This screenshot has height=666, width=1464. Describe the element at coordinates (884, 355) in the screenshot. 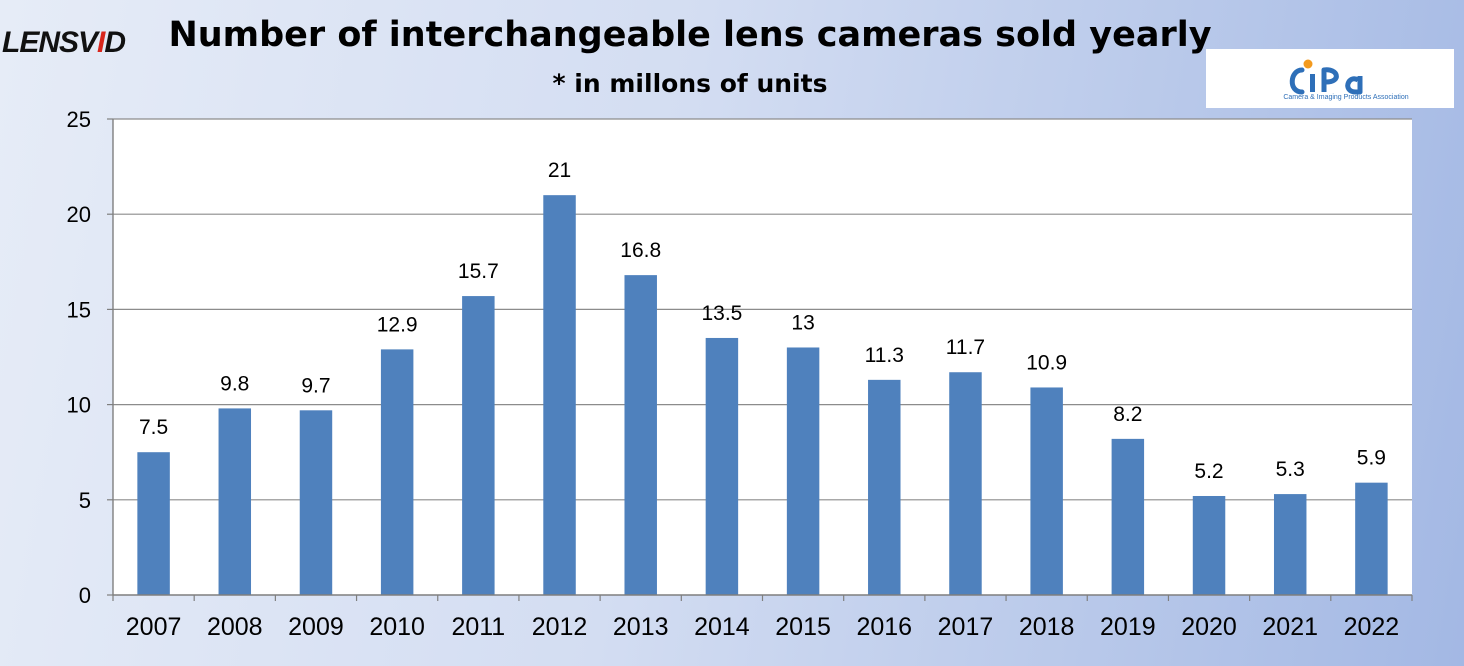

I see `data-label: 11.3` at that location.